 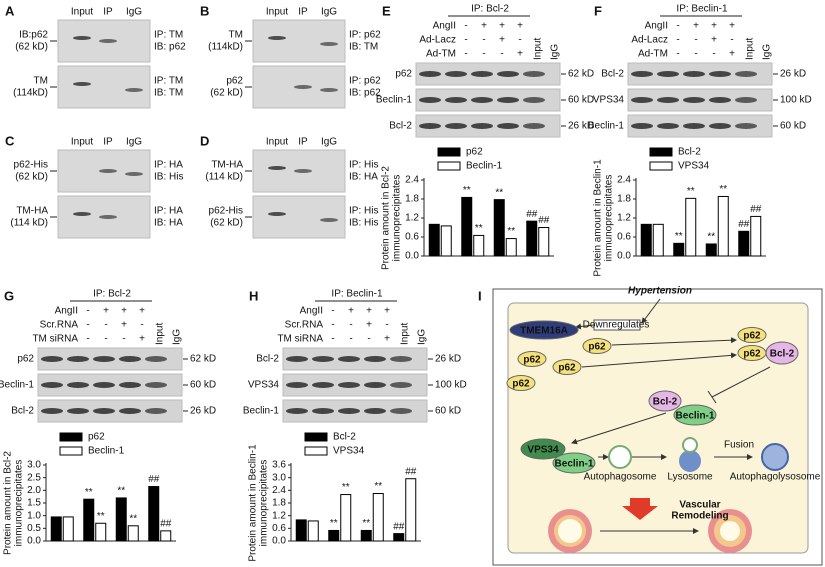 I want to click on ip-header: IP: Bcl-2, so click(x=112, y=294).